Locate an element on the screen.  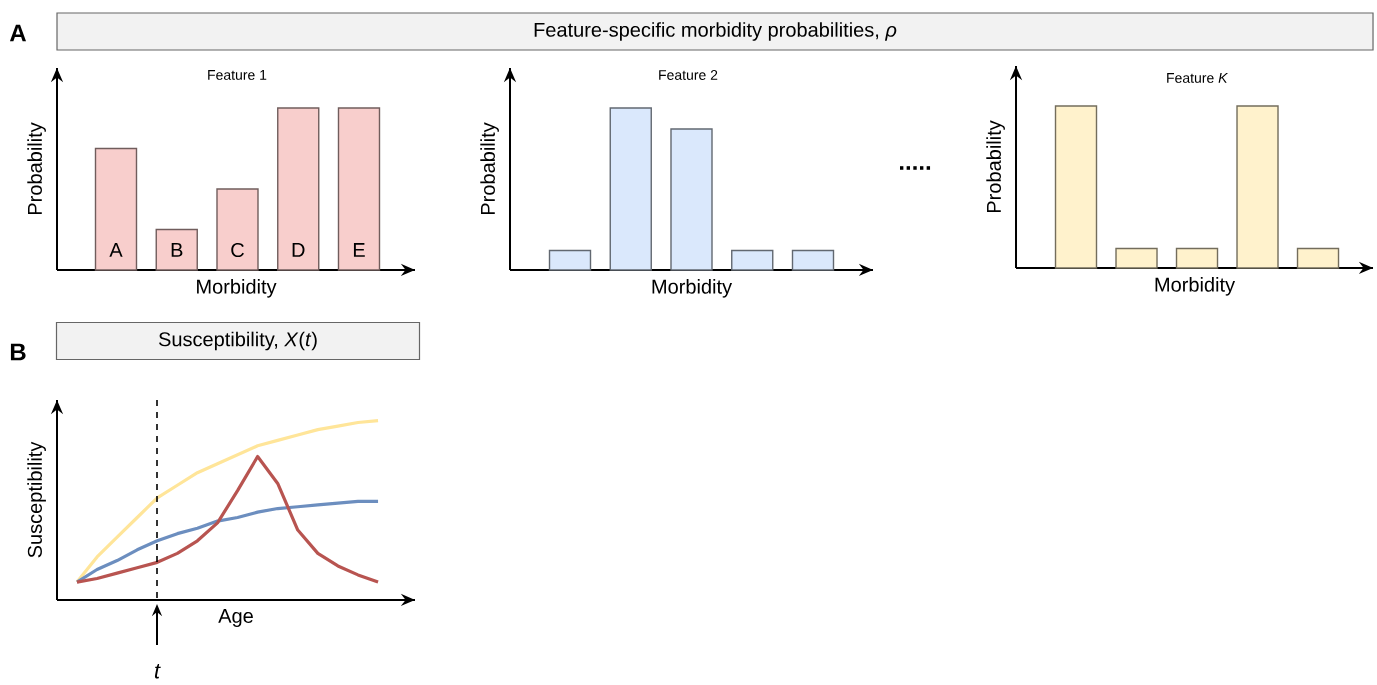
text: t is located at coordinates (157, 671).